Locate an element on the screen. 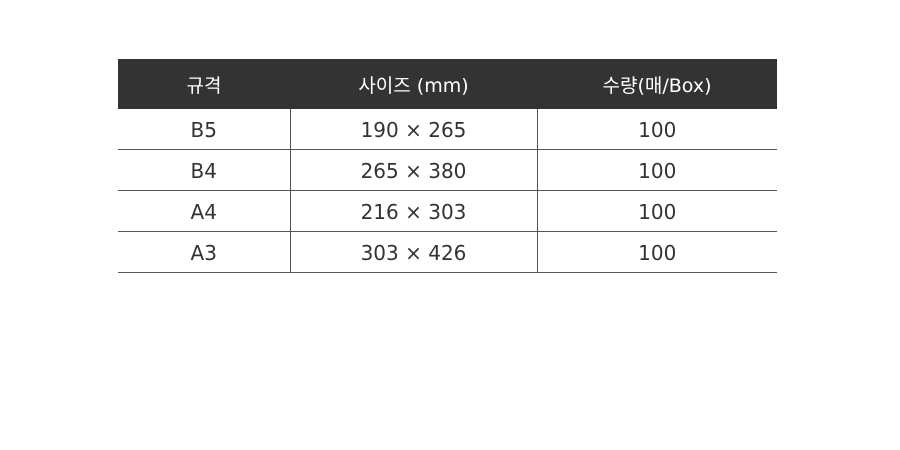  table-row: B4 265 × 380 100 is located at coordinates (447, 170).